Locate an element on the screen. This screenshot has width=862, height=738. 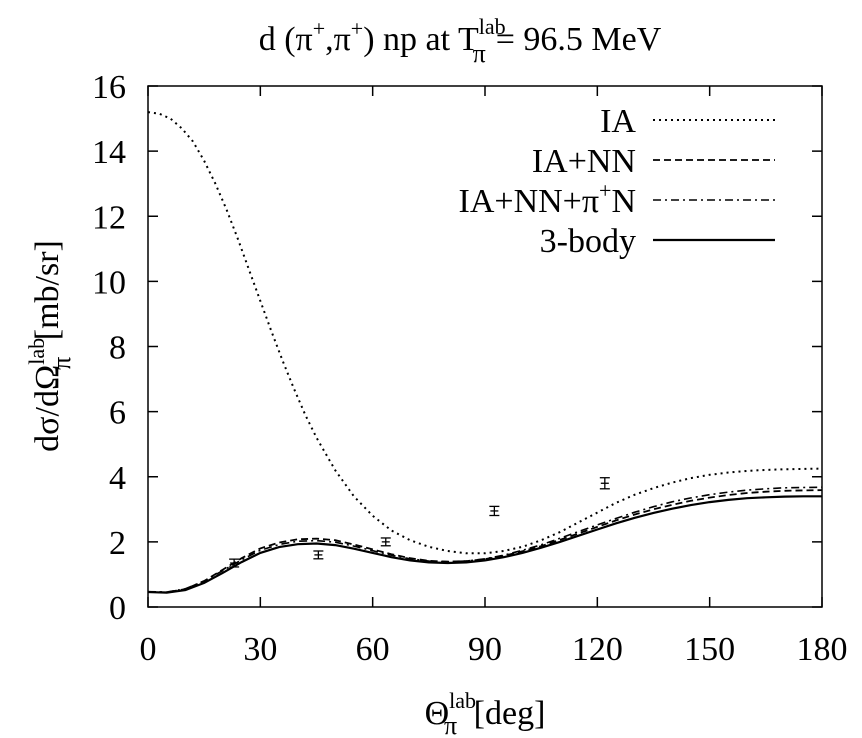
legend-label: IA+NN+π+N is located at coordinates (547, 199).